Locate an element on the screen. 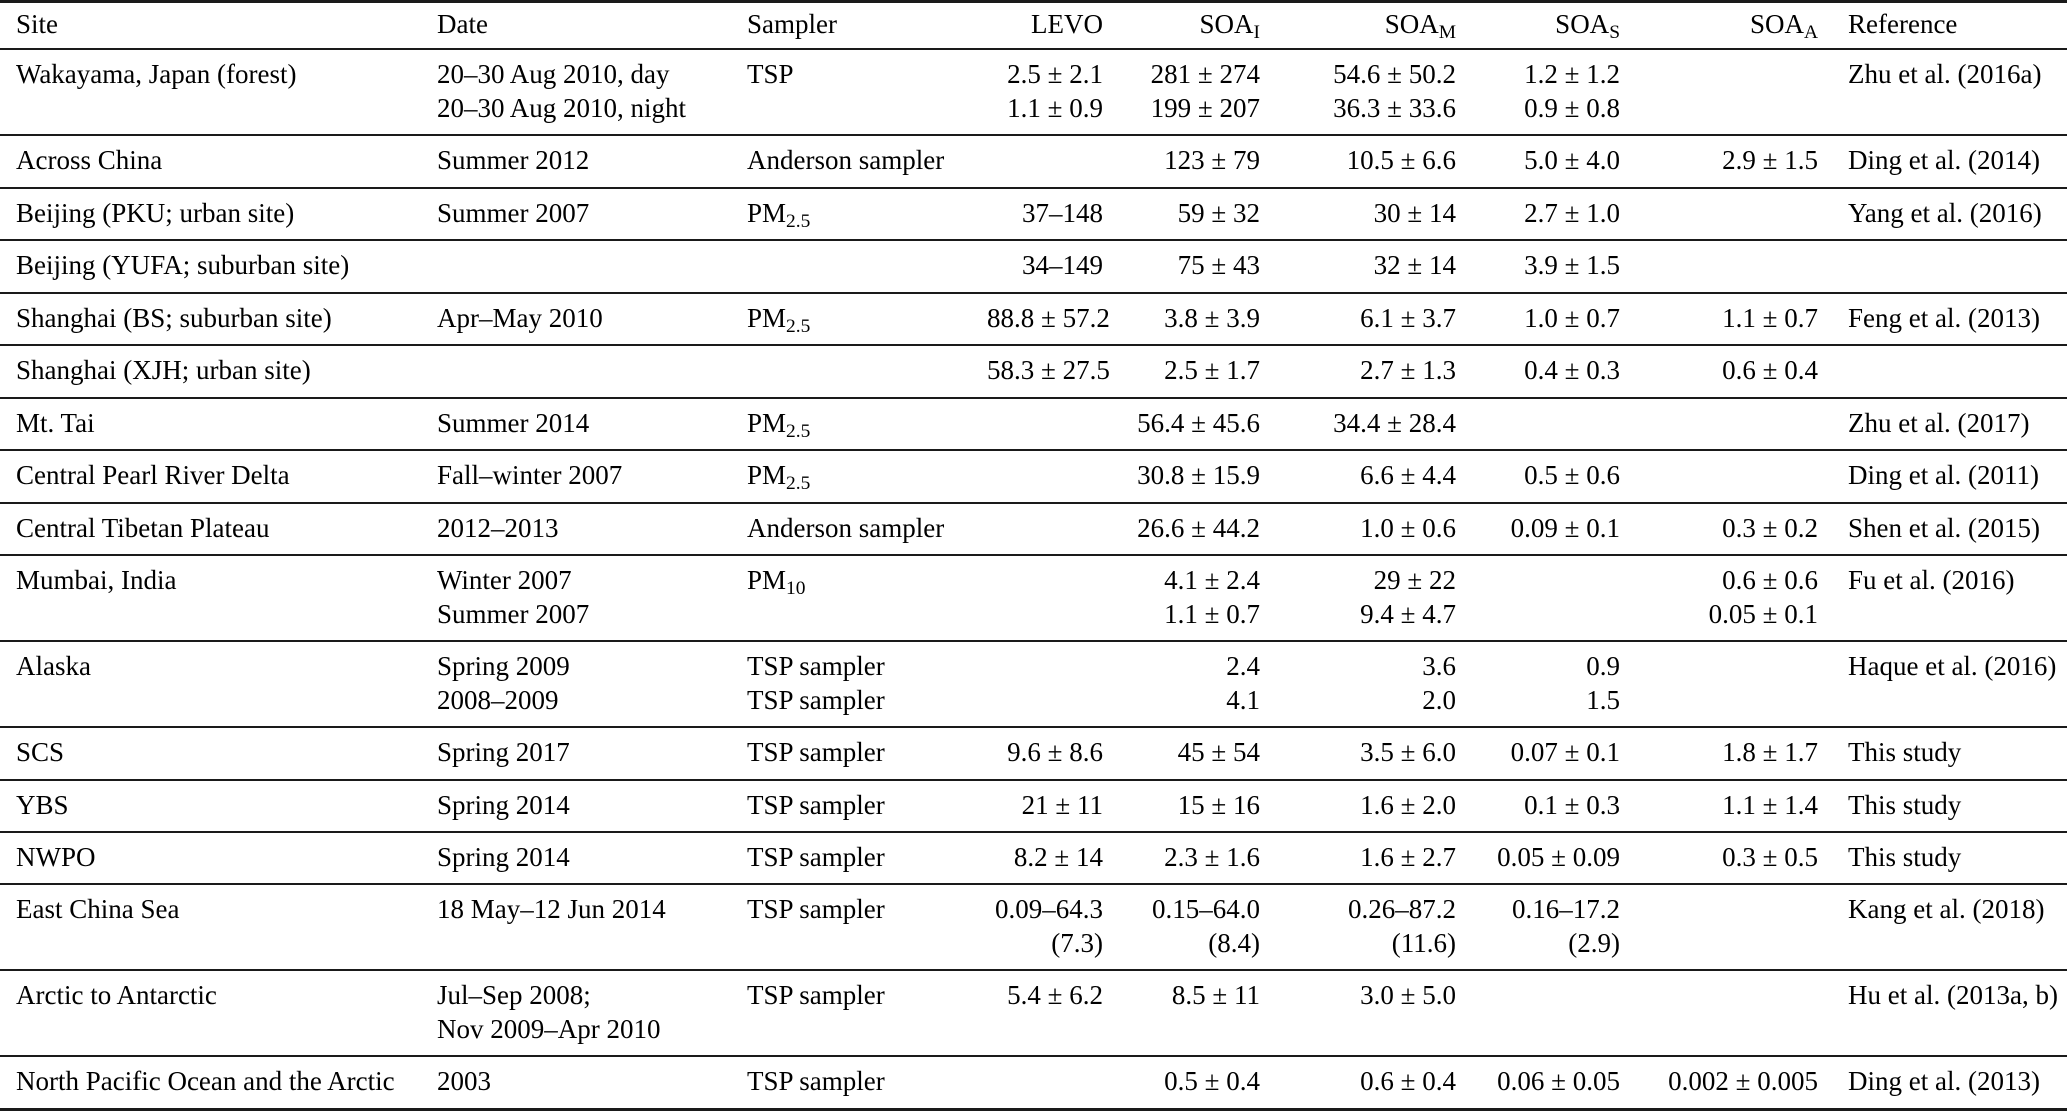 This screenshot has width=2067, height=1117. cell-line: Nov 2009–Apr 2010 is located at coordinates (549, 1028).